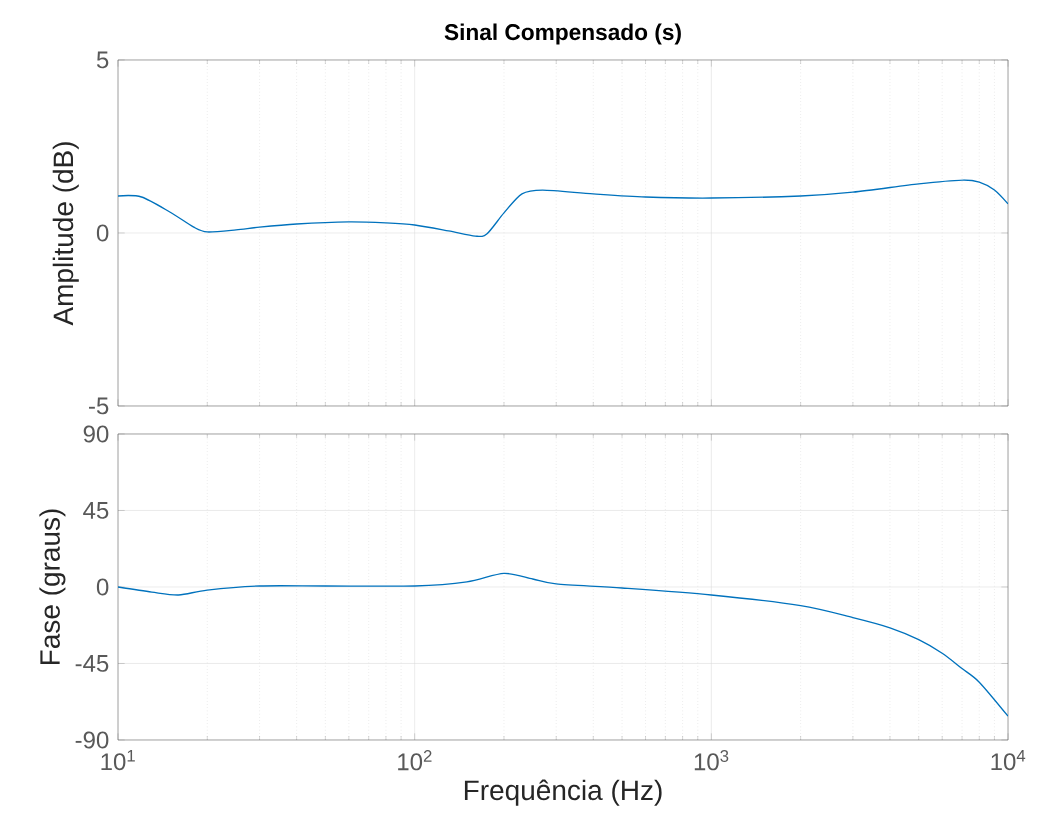  Describe the element at coordinates (1008, 760) in the screenshot. I see `x-tick-label: 10$^{4}$` at that location.